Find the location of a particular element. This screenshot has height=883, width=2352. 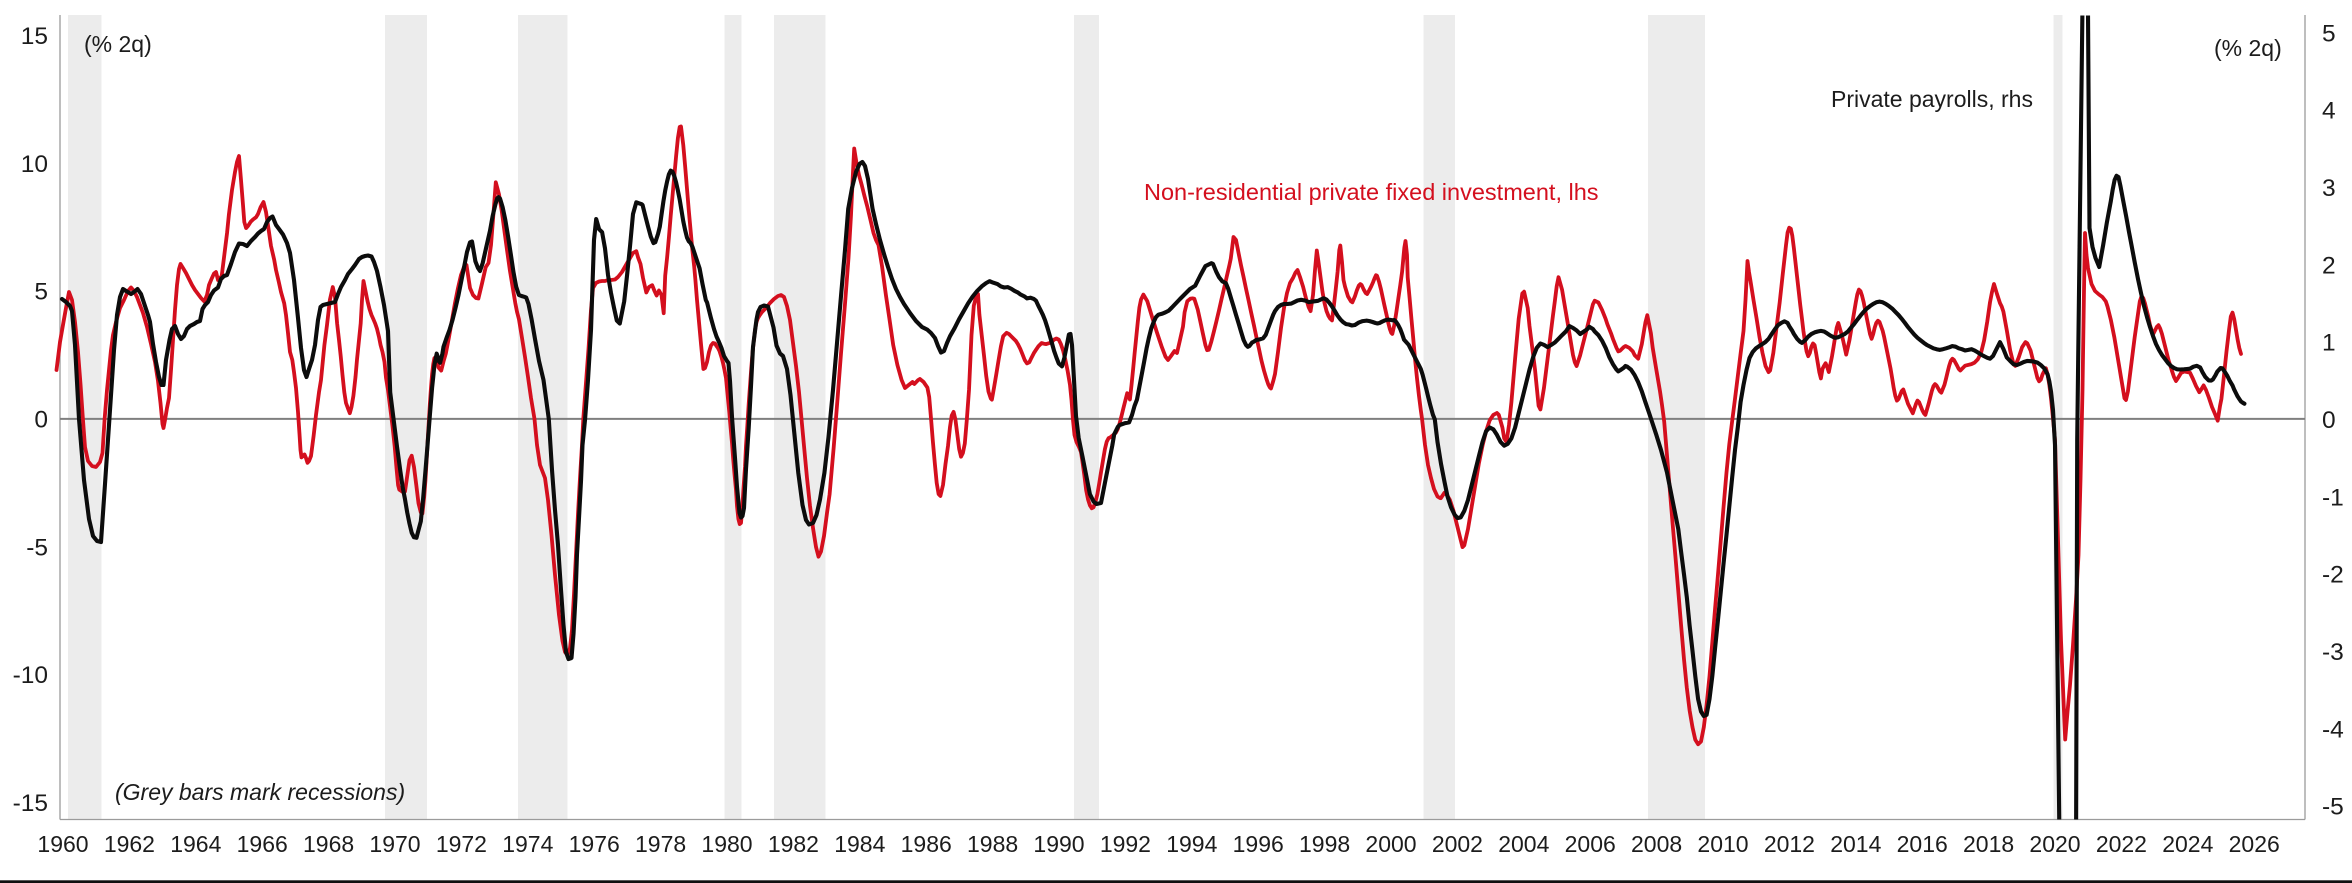

svg-text: 2022 is located at coordinates (2121, 844).